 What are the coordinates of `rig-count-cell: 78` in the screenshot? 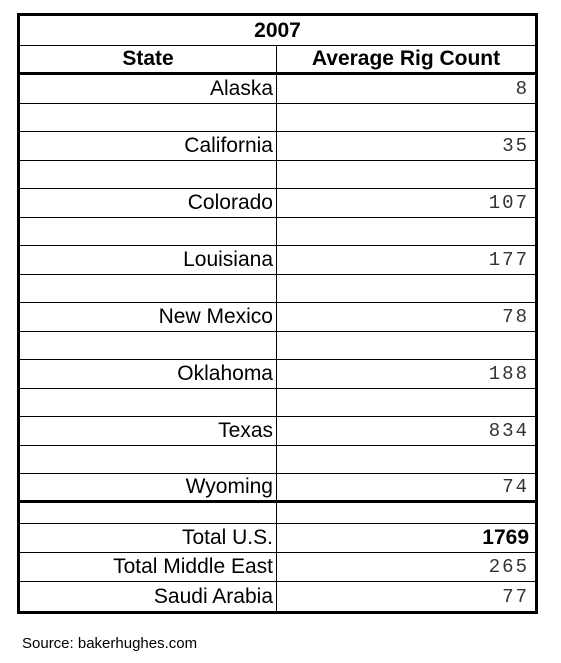 It's located at (515, 317).